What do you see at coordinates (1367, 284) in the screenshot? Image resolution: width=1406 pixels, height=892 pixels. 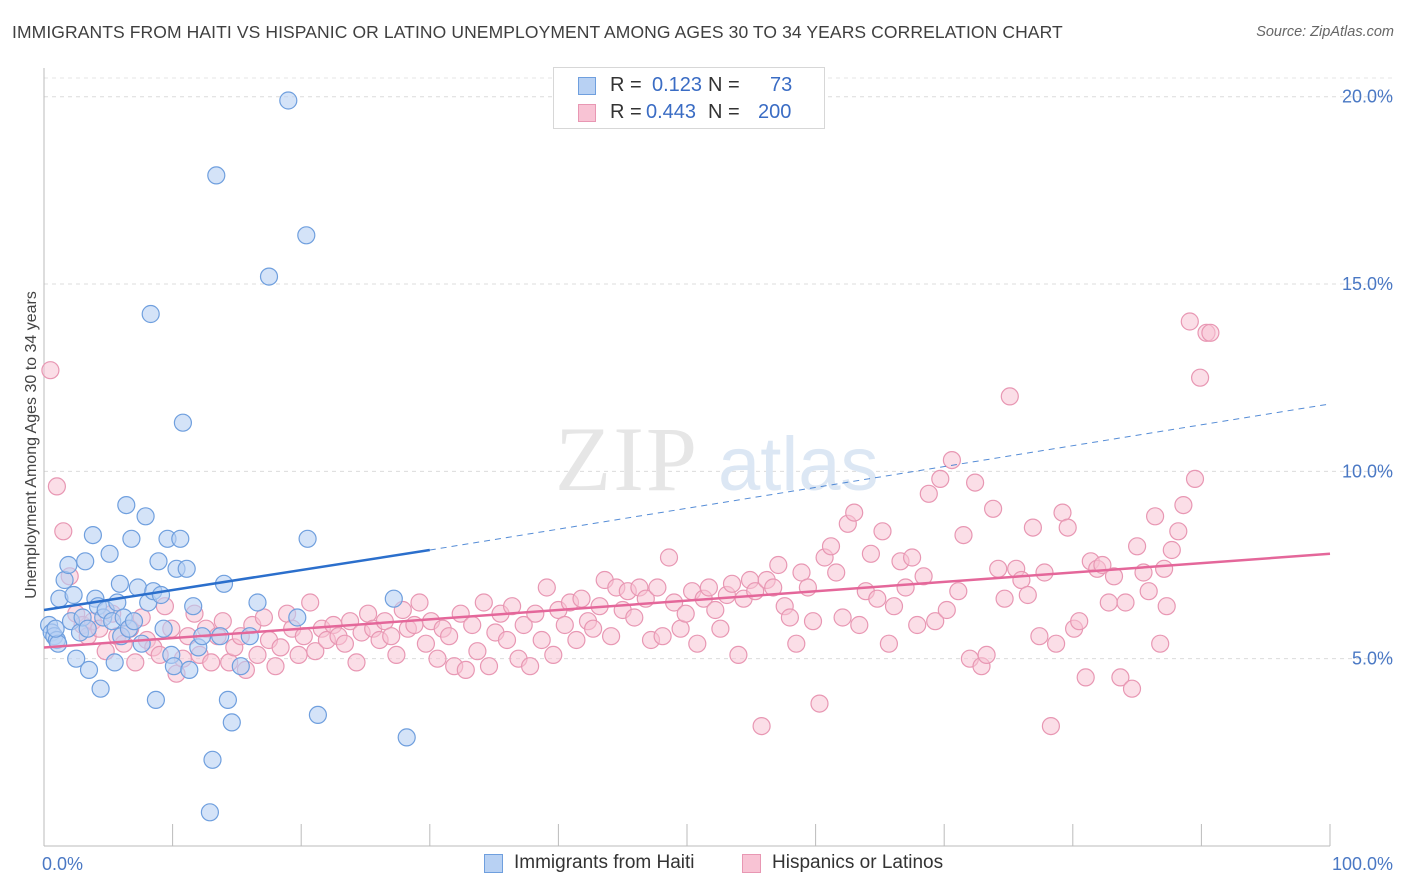 I see `y-tick-label-2: 15.0%` at bounding box center [1367, 284].